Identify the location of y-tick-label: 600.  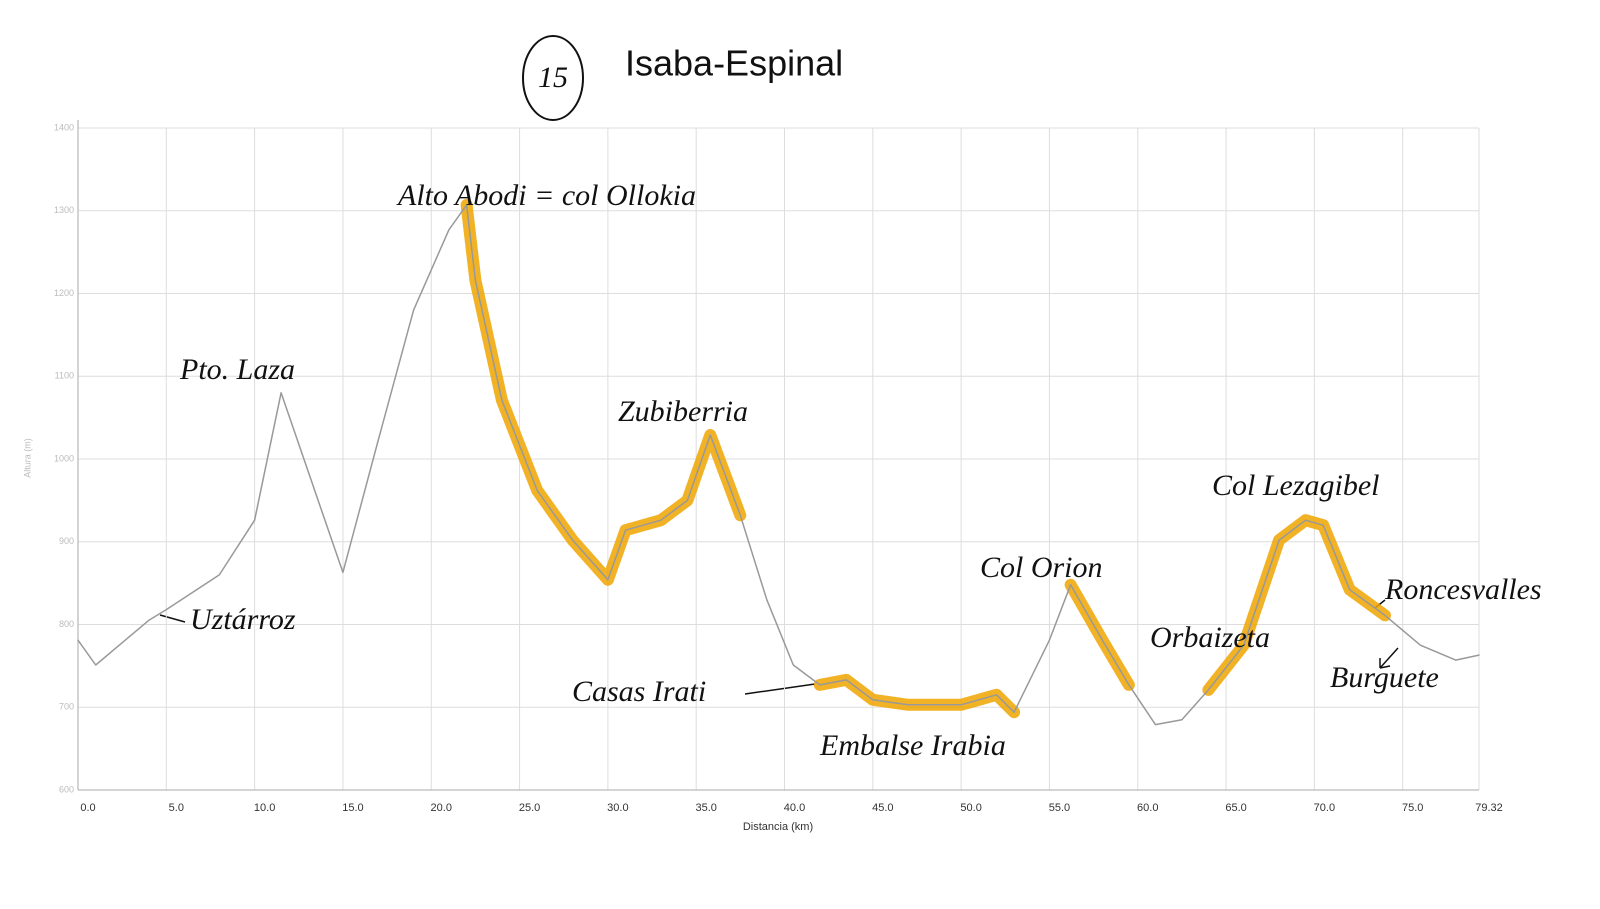
(66, 789).